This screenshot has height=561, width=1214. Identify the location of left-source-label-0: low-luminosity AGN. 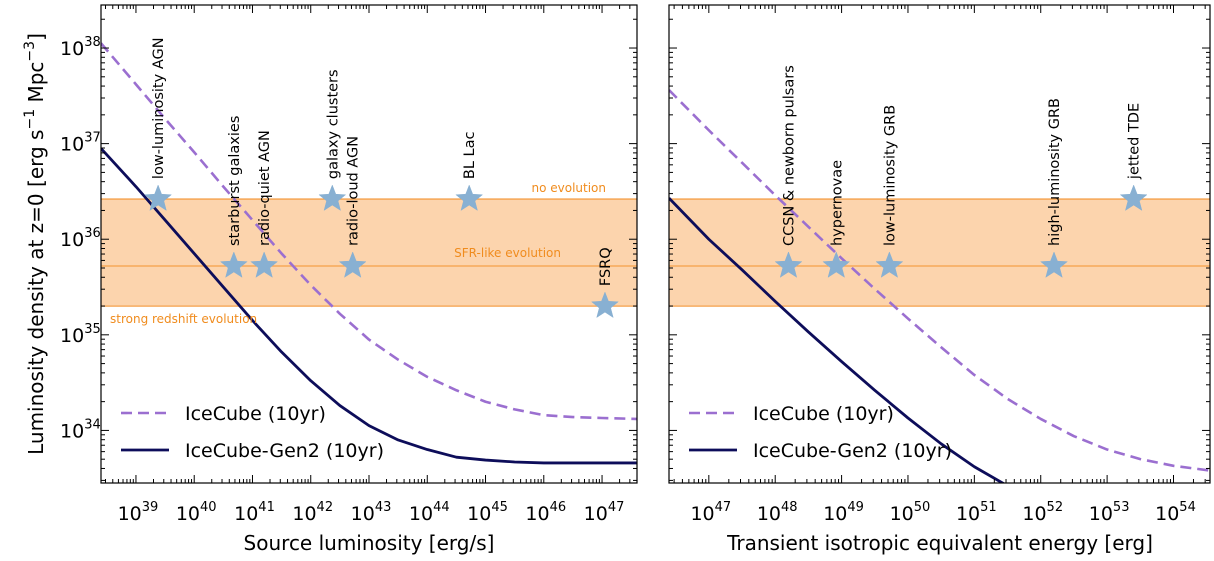
(159, 108).